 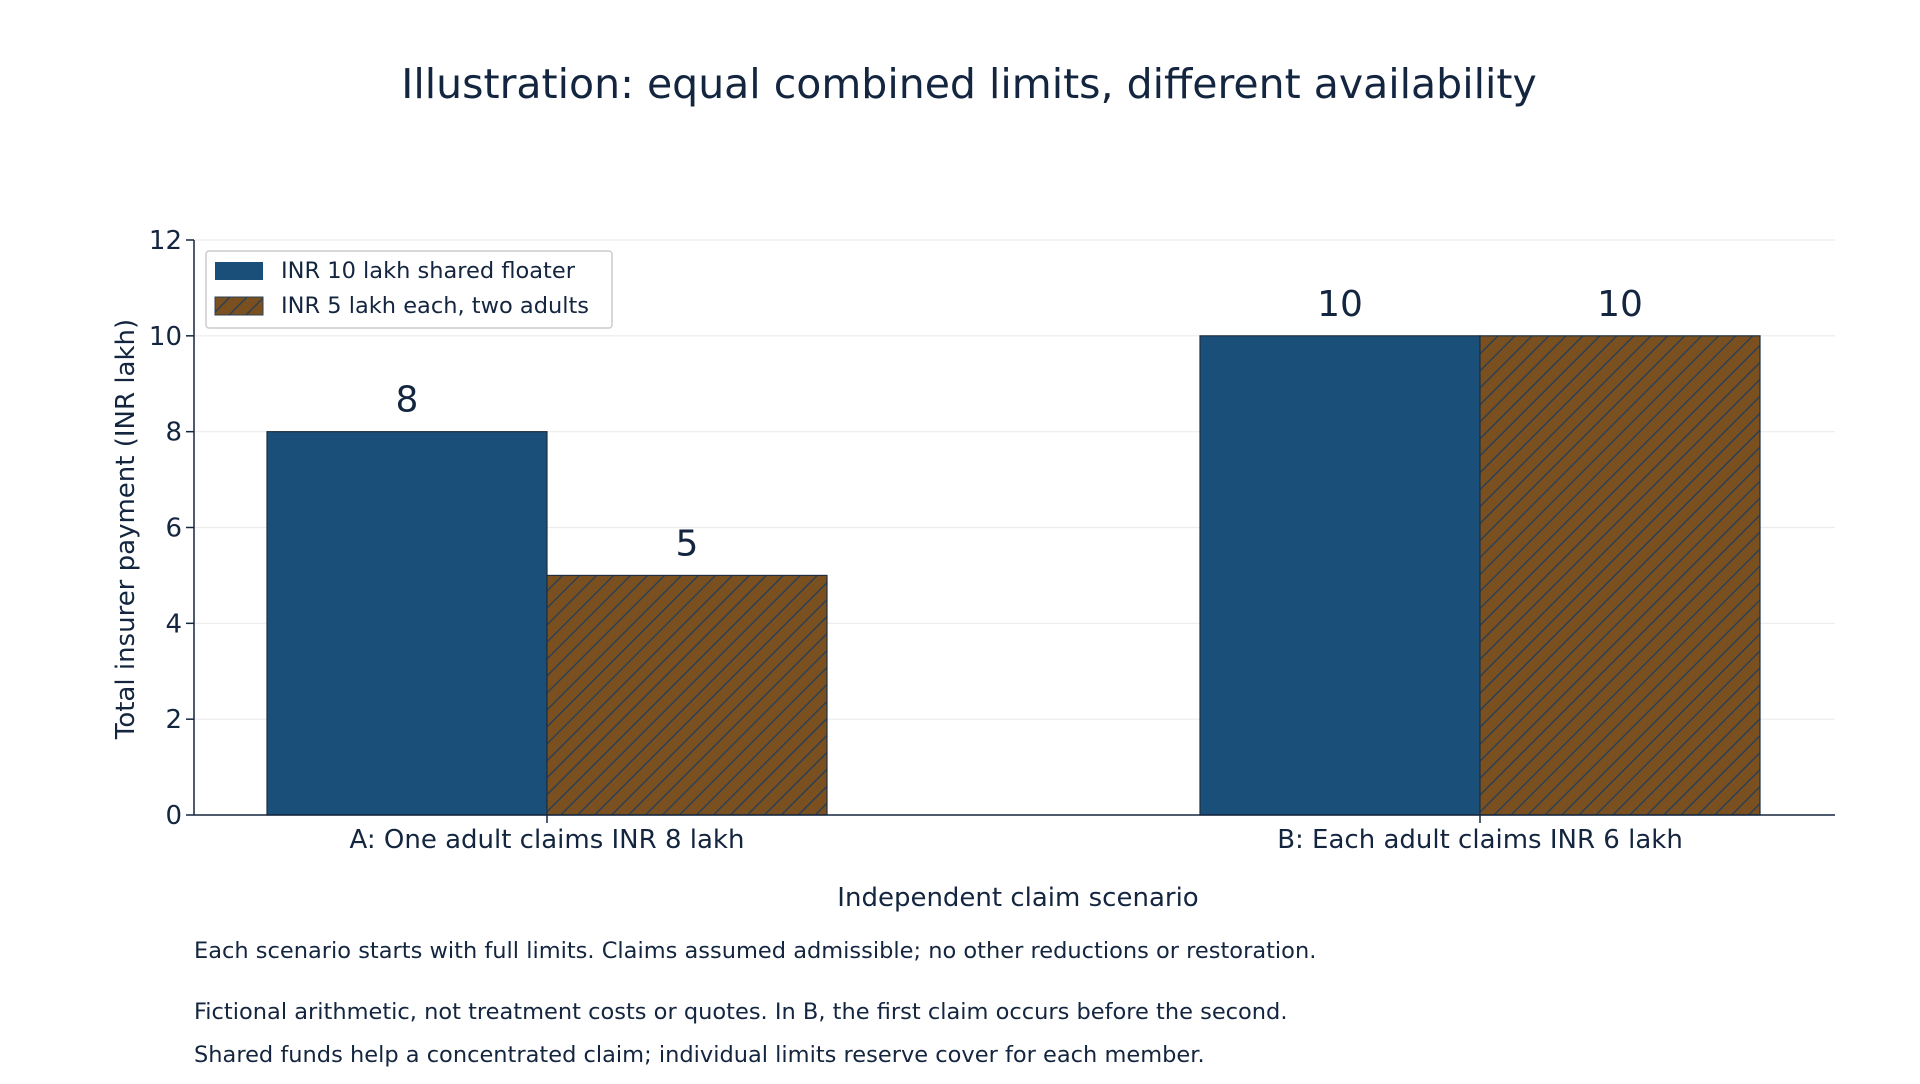 I want to click on bar-value-label: 5, so click(x=687, y=543).